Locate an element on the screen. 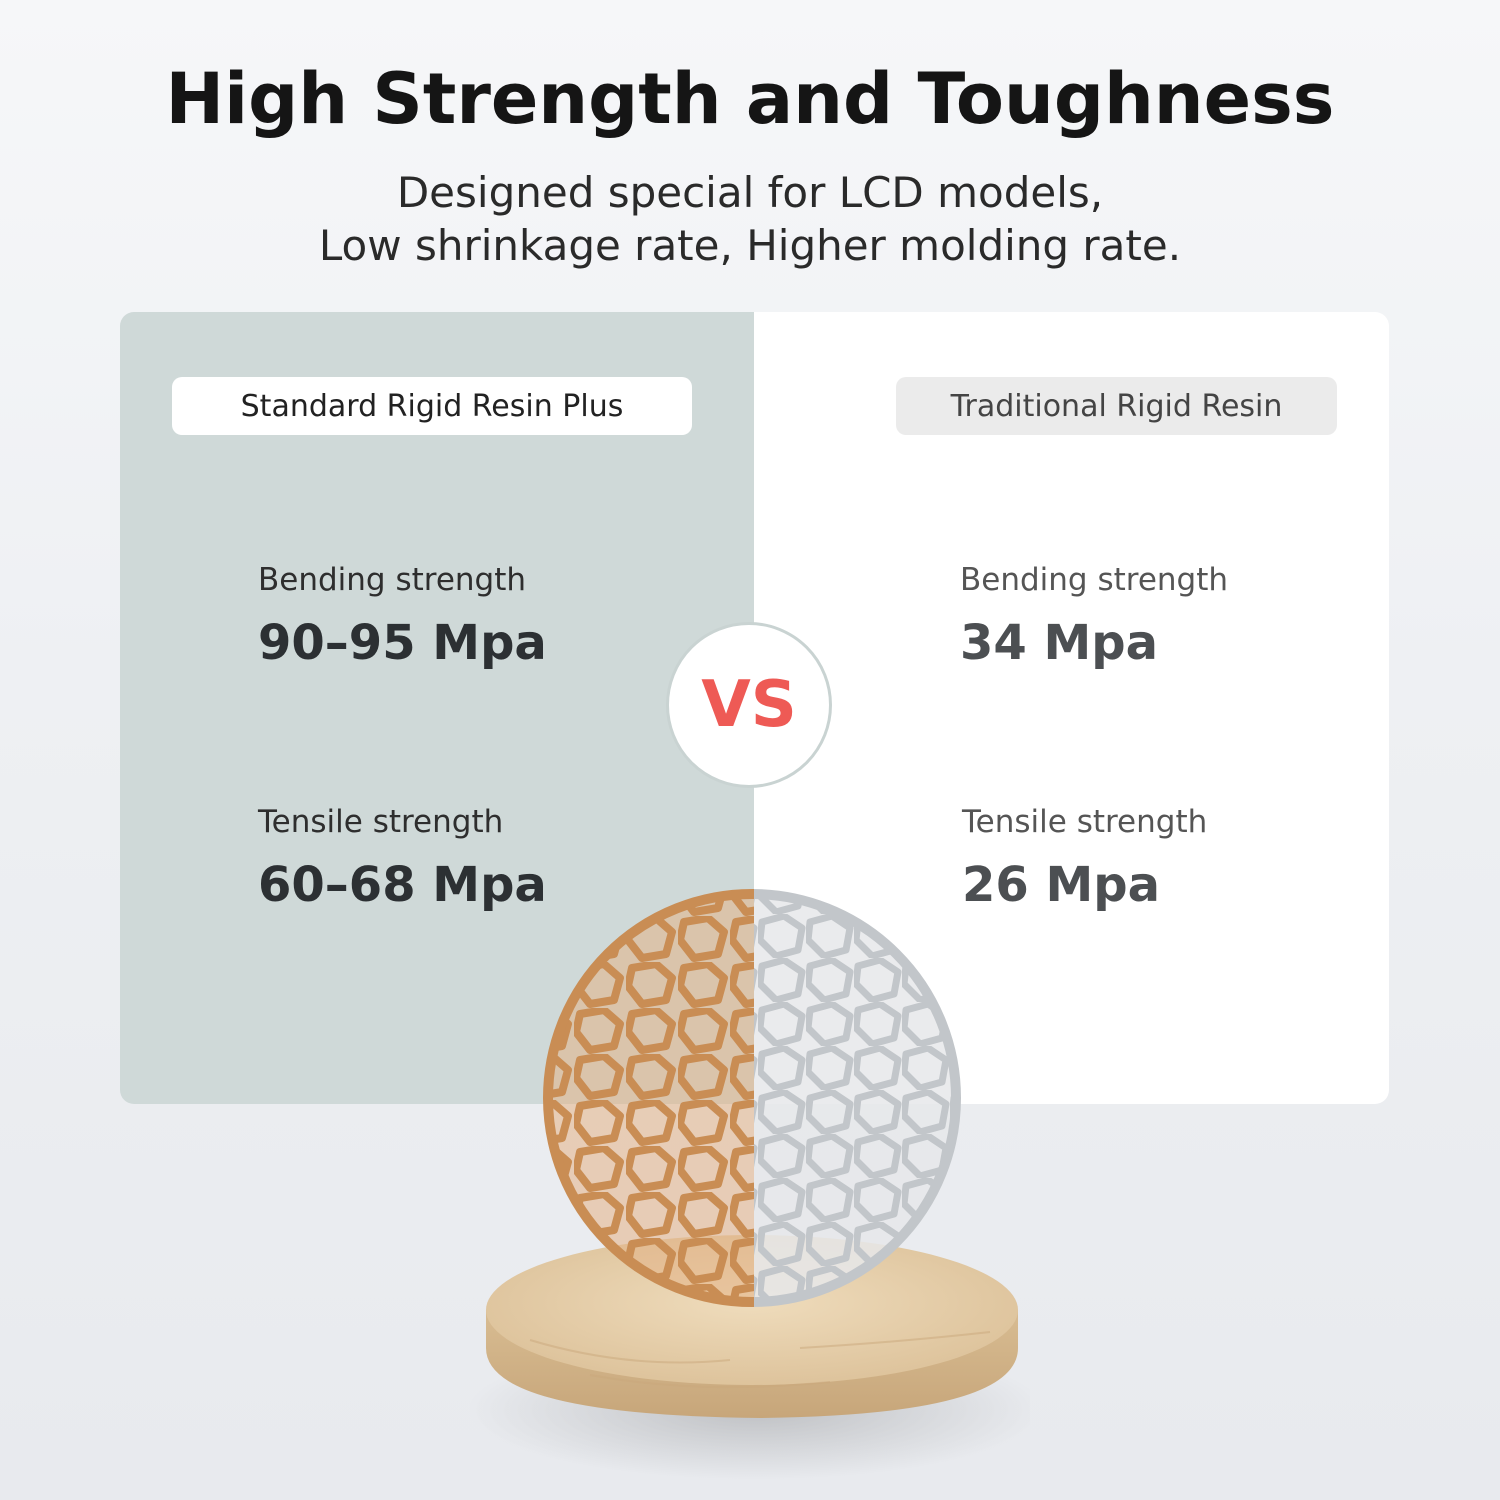  left-bending-value: 90–95 Mpa is located at coordinates (402, 643).